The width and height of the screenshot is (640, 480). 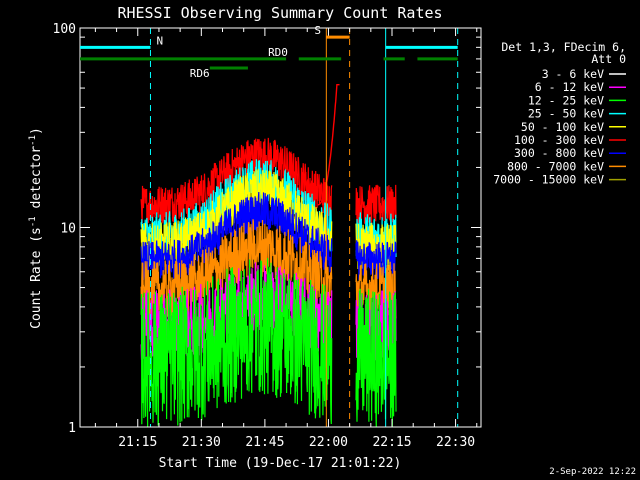 I want to click on chart-title: RHESSI Observing Summary Count Rates, so click(x=279, y=13).